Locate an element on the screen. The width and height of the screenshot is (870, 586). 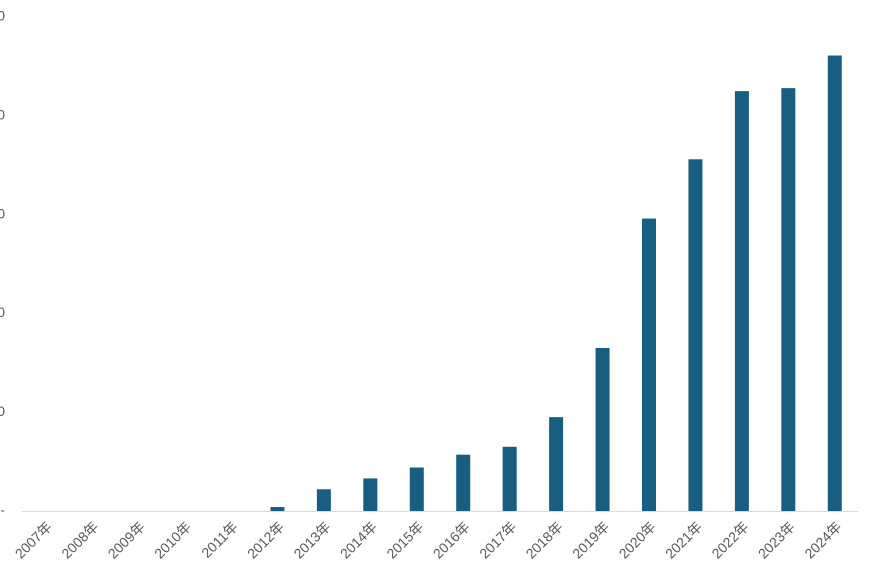
x-tick-label: 2021年 is located at coordinates (683, 539).